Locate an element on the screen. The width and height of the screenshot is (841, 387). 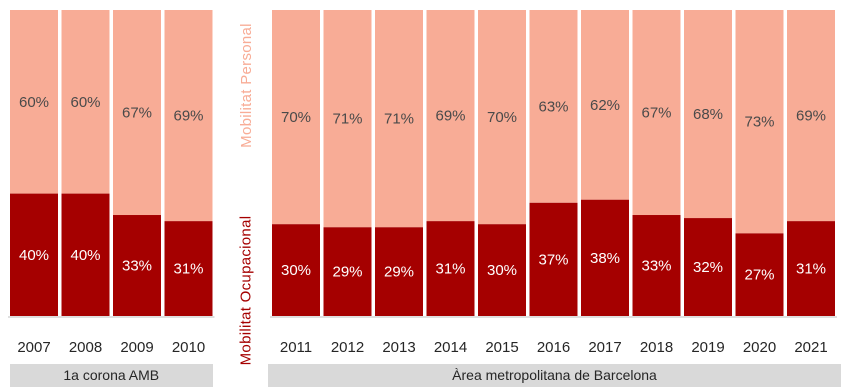
bar-ocupacional-2009 is located at coordinates (137, 265).